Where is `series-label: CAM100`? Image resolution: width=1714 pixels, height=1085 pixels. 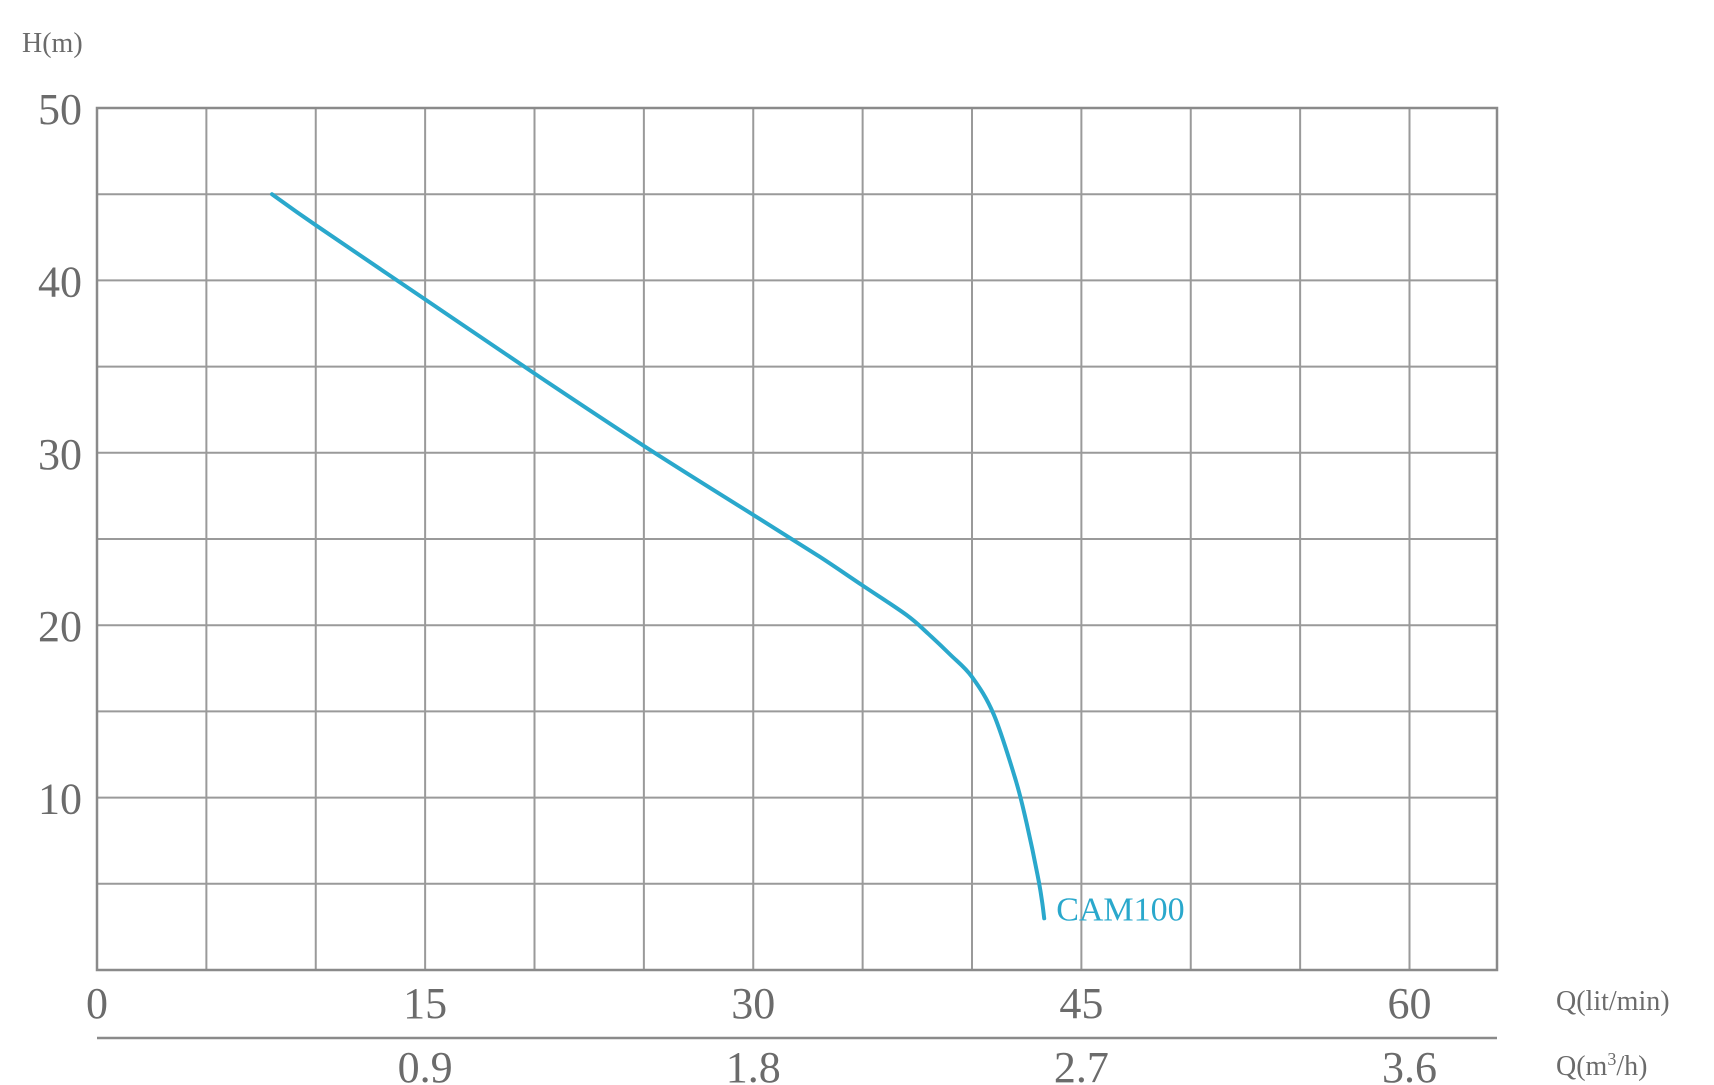 series-label: CAM100 is located at coordinates (1120, 909).